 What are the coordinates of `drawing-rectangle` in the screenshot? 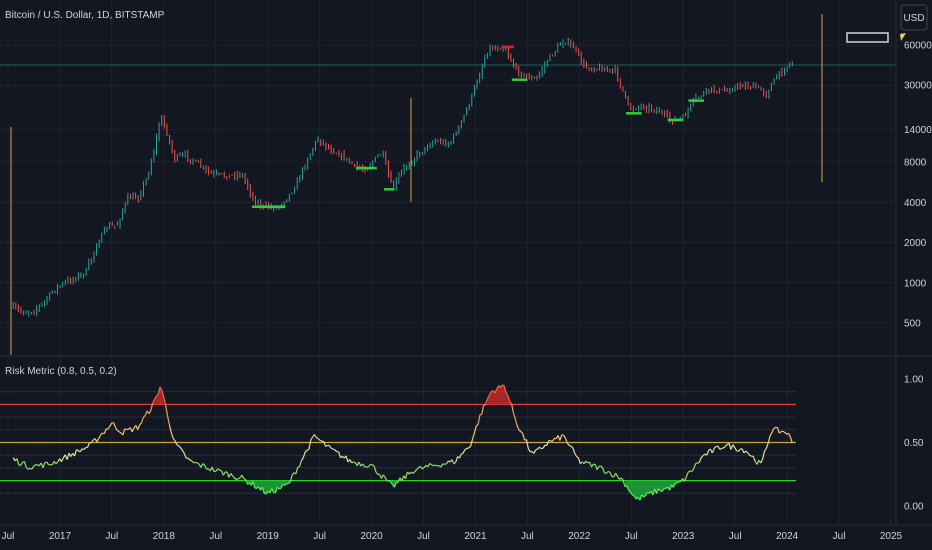 It's located at (867, 37).